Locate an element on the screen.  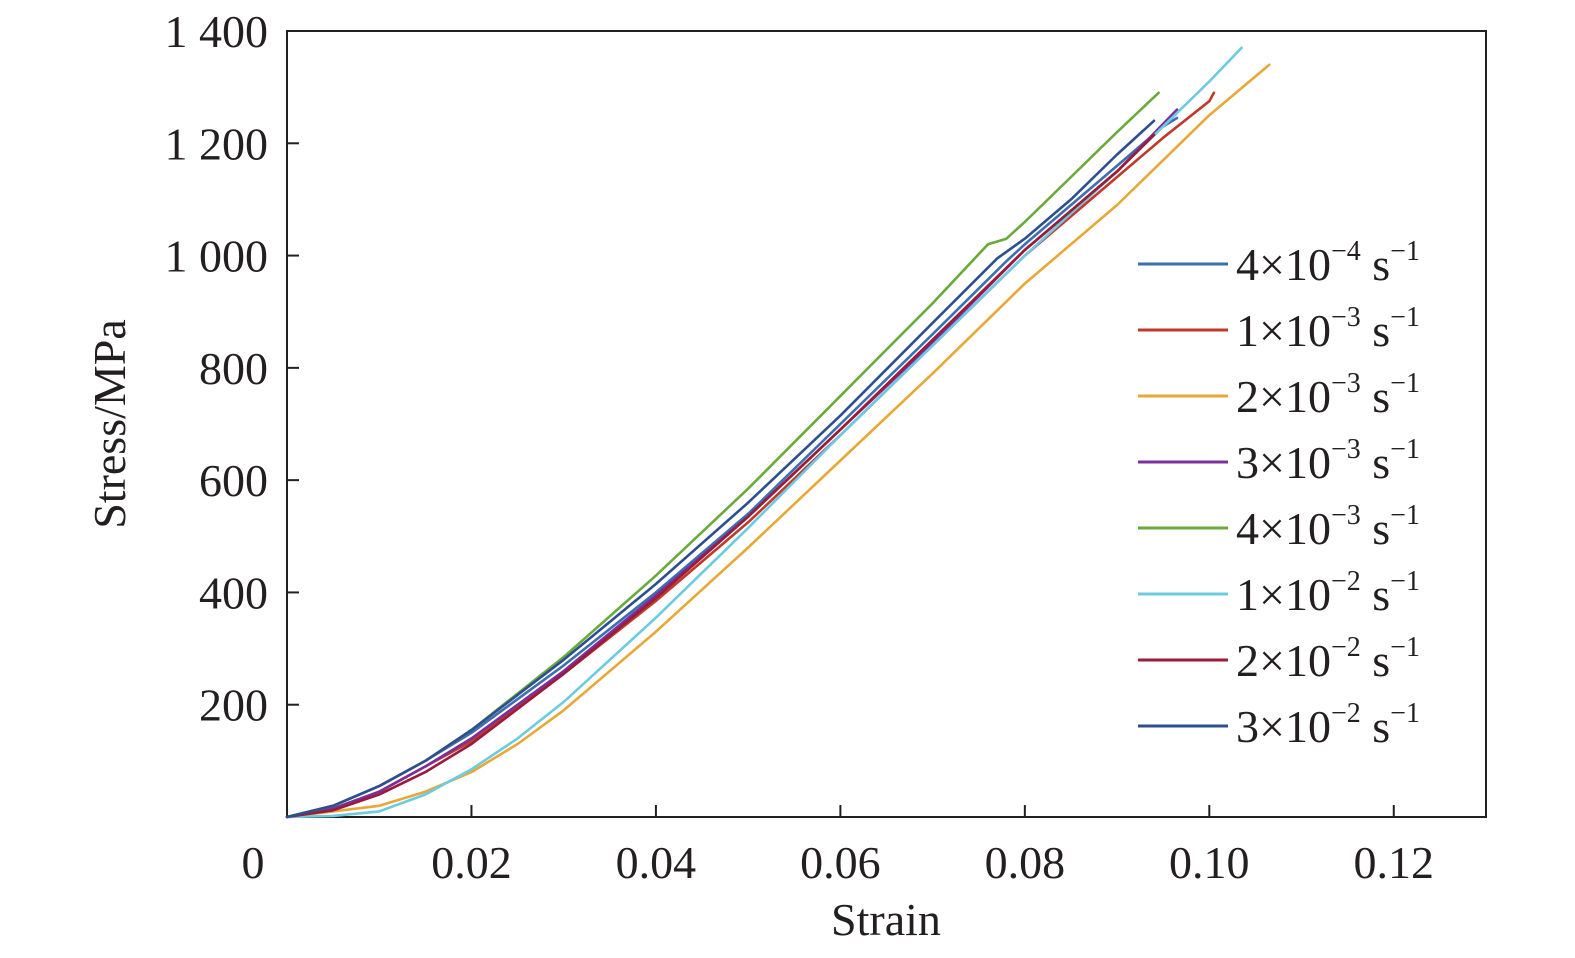
legend-label: 1×10−2 s−1 is located at coordinates (1328, 593).